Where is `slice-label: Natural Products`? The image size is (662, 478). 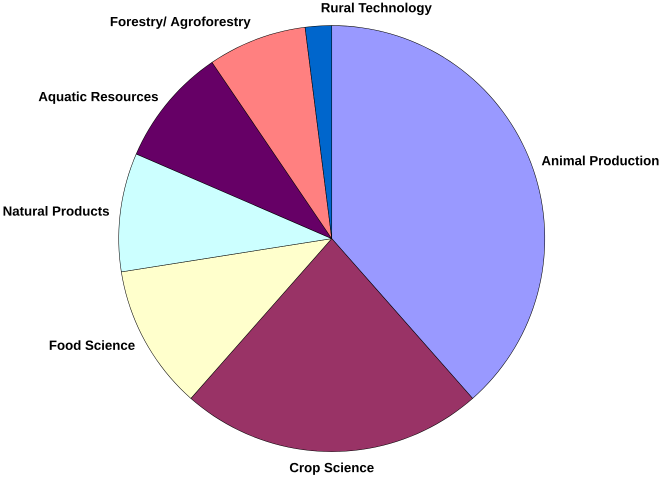
slice-label: Natural Products is located at coordinates (56, 211).